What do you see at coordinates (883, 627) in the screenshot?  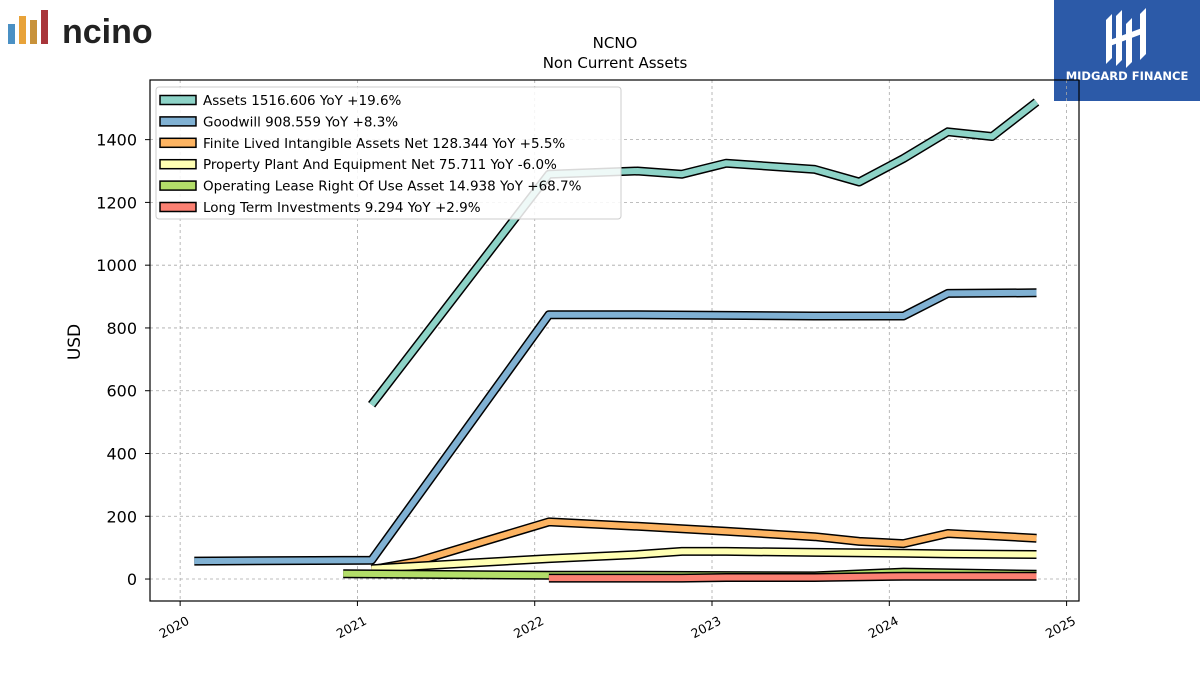 I see `x-tick-label-2024: 2024` at bounding box center [883, 627].